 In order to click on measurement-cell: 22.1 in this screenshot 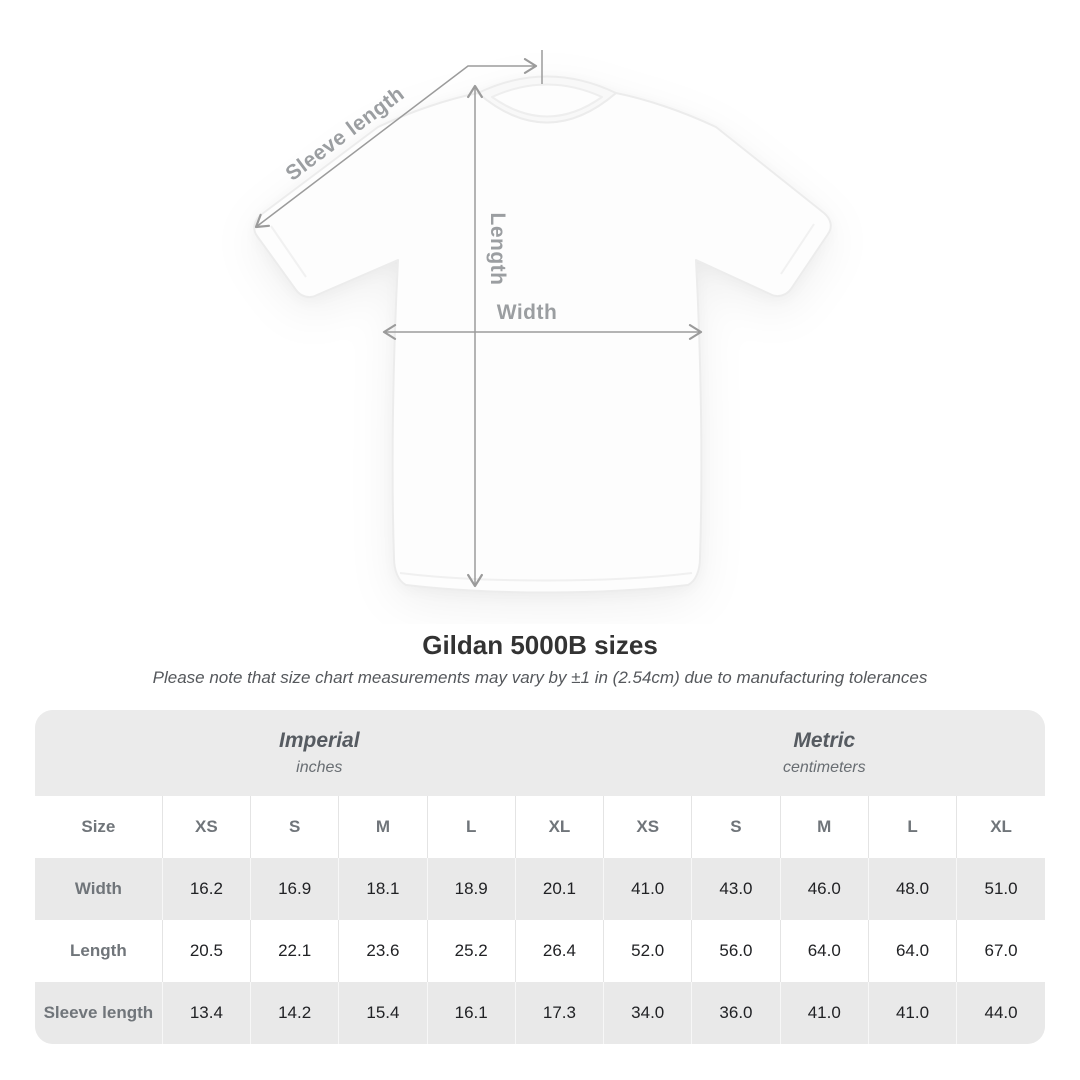, I will do `click(294, 951)`.